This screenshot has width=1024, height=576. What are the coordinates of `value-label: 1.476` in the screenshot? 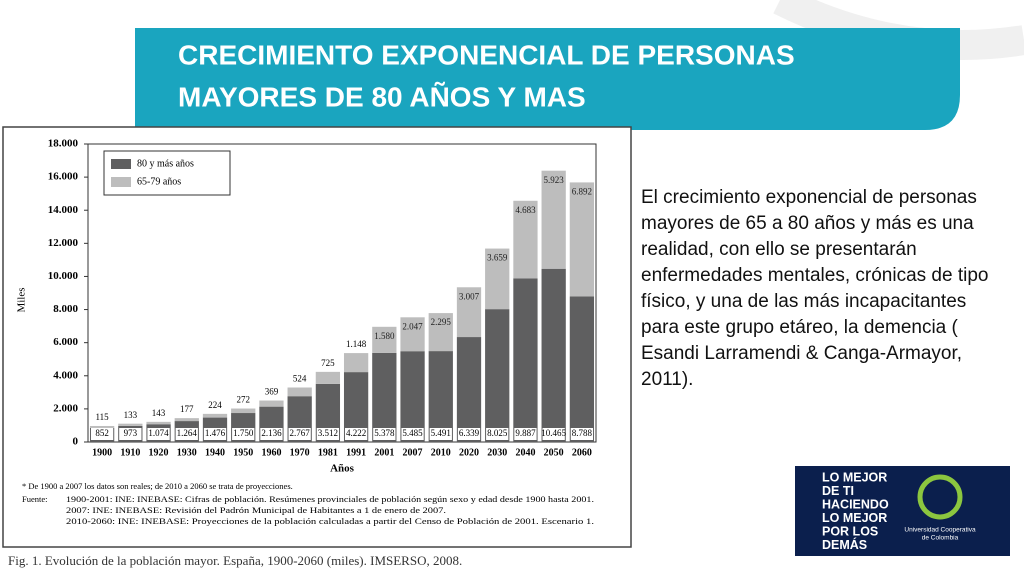 It's located at (215, 433).